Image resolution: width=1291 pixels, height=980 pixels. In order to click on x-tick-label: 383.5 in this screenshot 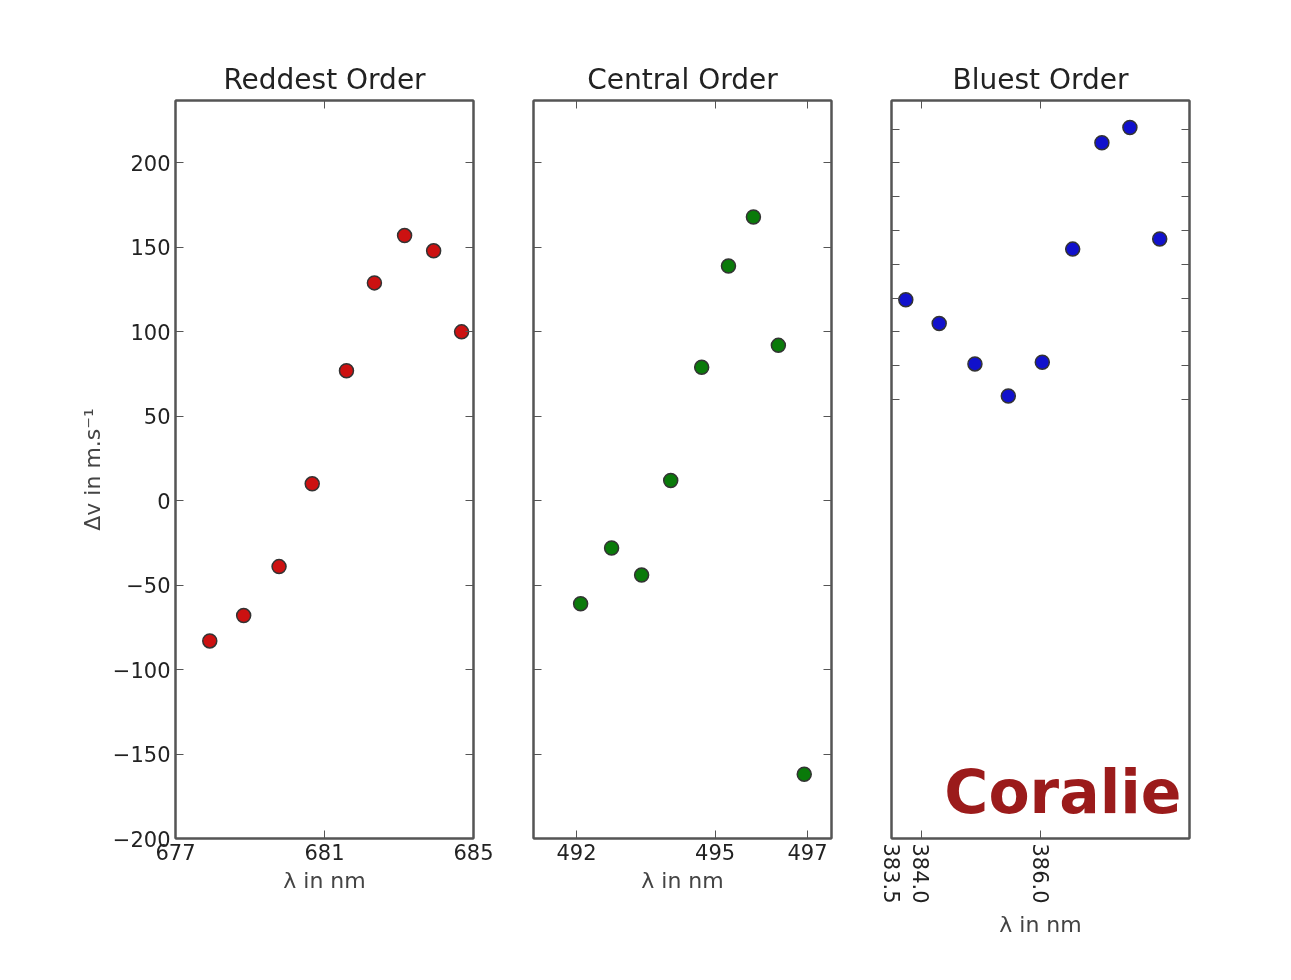, I will do `click(890, 873)`.